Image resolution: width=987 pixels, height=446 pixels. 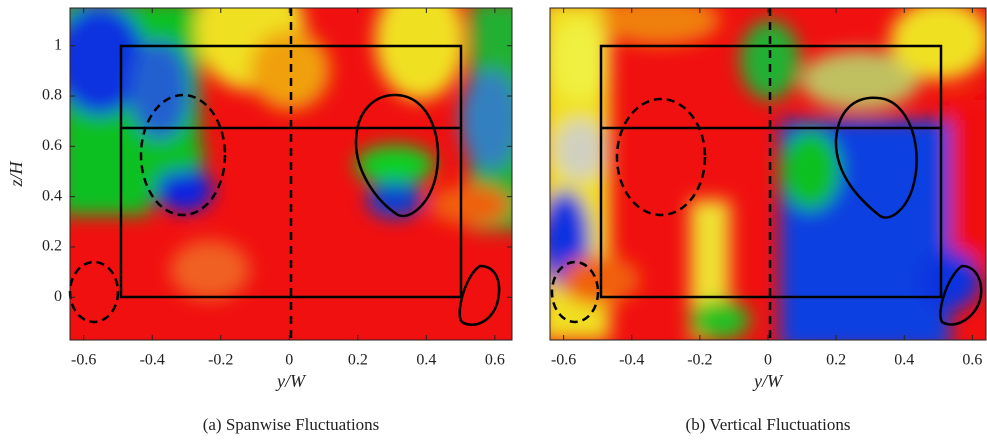 I want to click on y-tick-label: 0.4, so click(x=52, y=195).